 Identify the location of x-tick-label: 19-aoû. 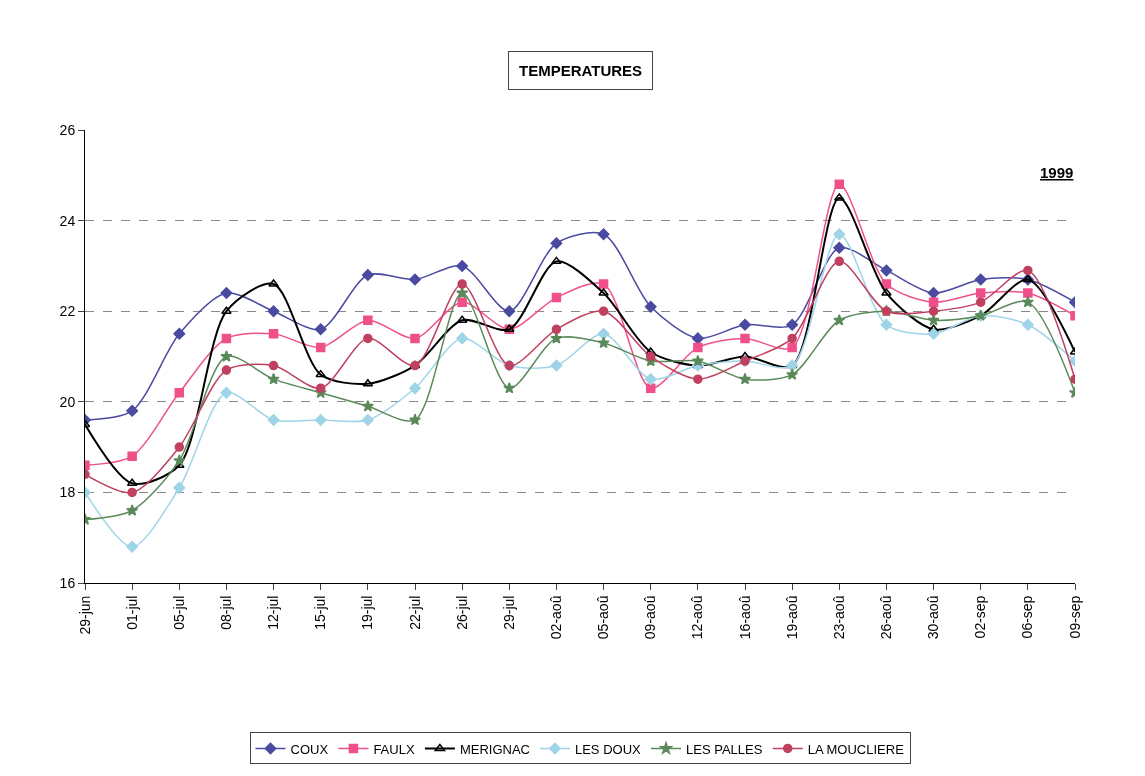
(791, 617).